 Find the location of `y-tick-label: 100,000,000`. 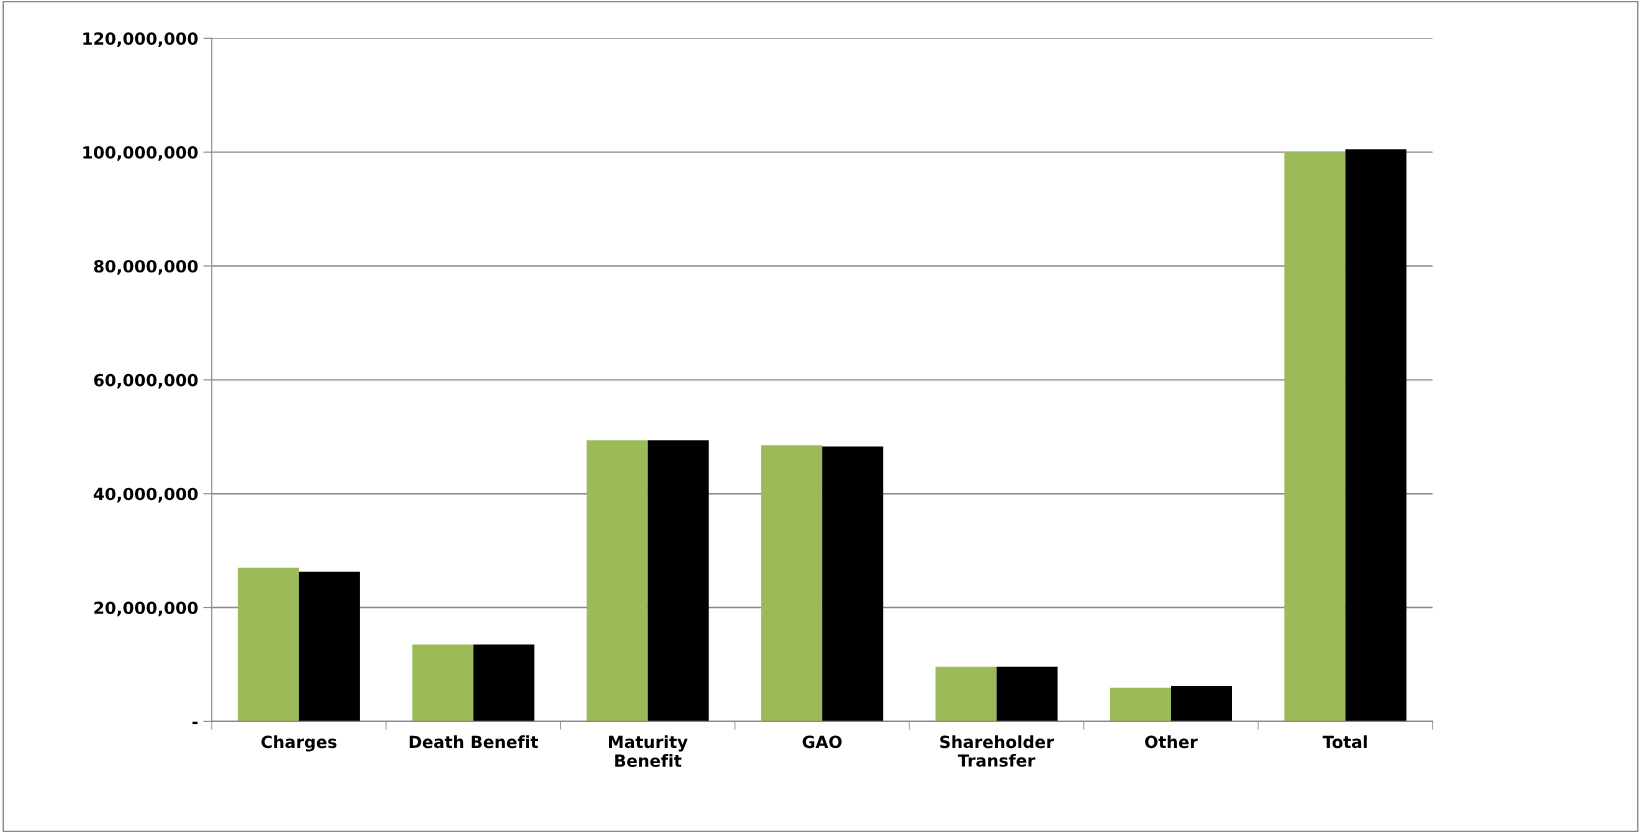

y-tick-label: 100,000,000 is located at coordinates (140, 153).